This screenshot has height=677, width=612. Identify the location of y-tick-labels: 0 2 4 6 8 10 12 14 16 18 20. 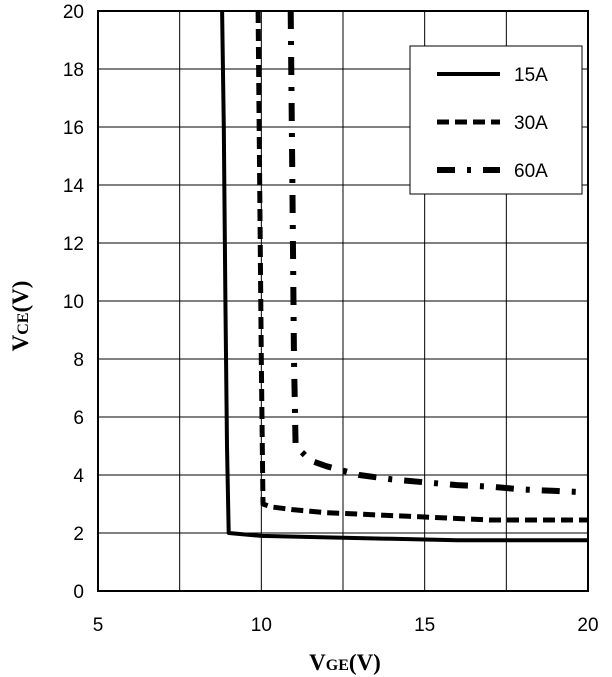
(74, 302).